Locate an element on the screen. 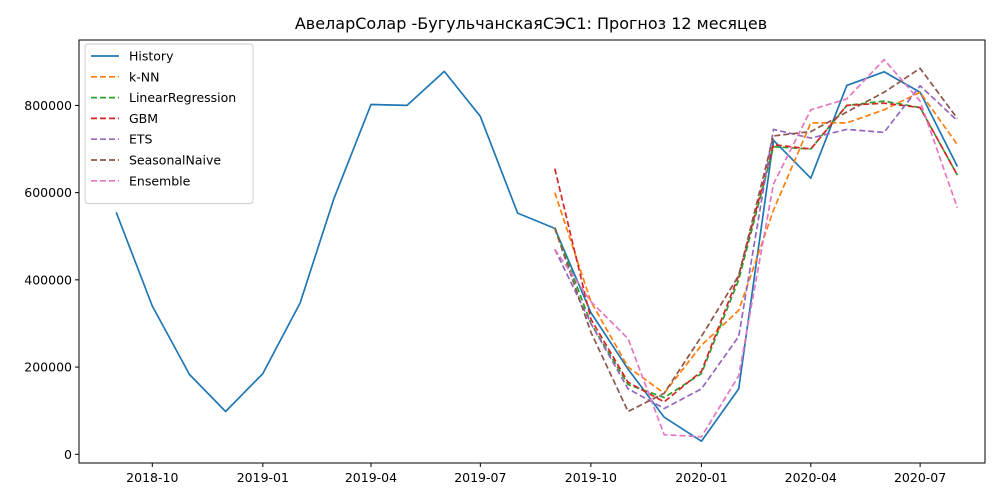 This screenshot has width=1000, height=500. legend-label-seasonalnaive: SeasonalNaive is located at coordinates (175, 160).